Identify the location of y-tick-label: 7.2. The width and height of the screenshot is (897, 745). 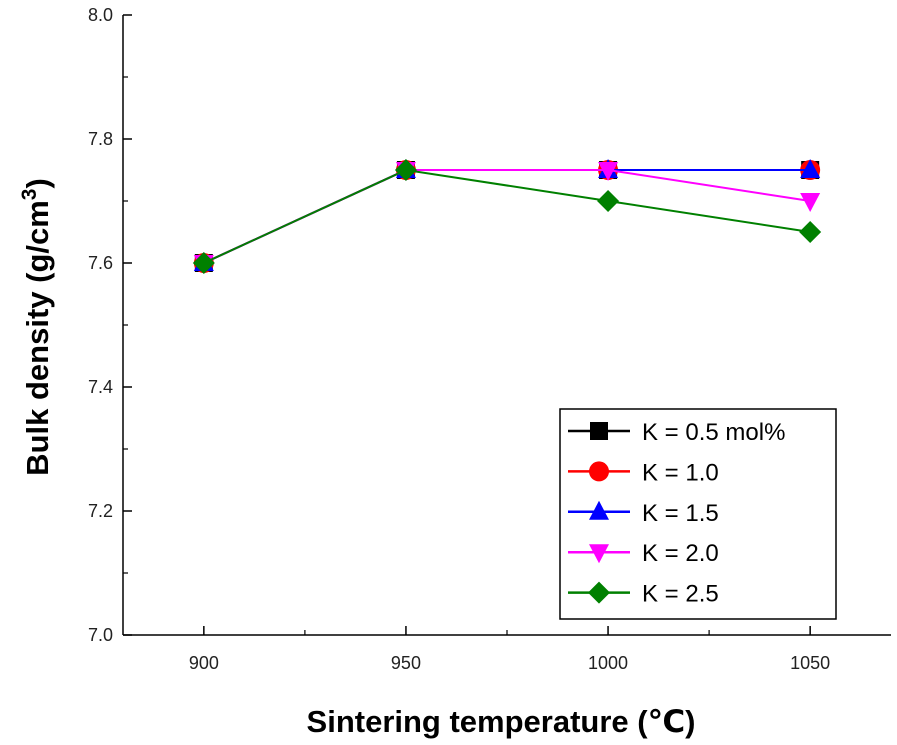
(100, 511).